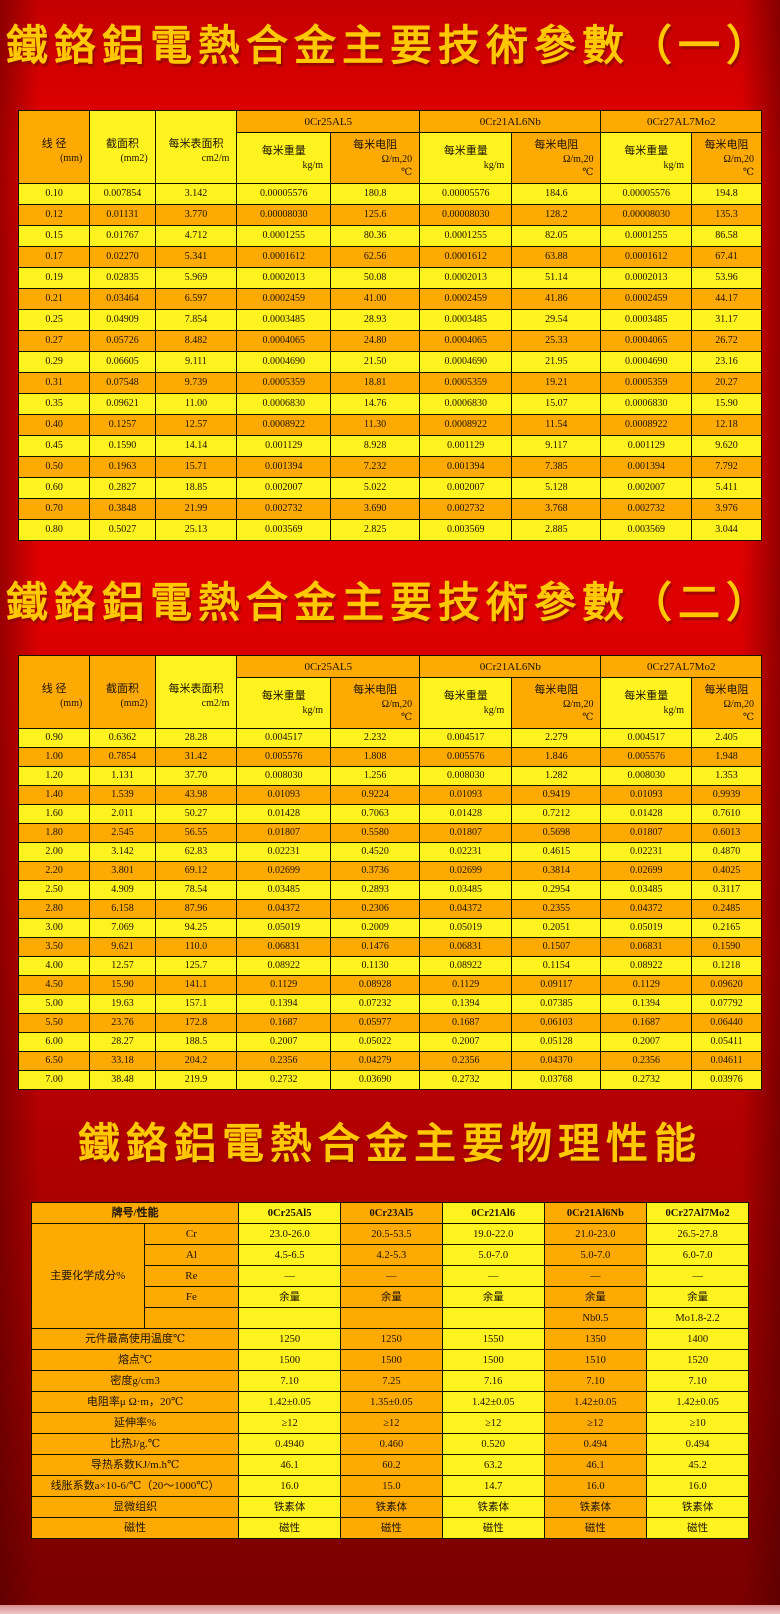 Image resolution: width=780 pixels, height=1614 pixels. What do you see at coordinates (54, 890) in the screenshot?
I see `table-cell: 2.50` at bounding box center [54, 890].